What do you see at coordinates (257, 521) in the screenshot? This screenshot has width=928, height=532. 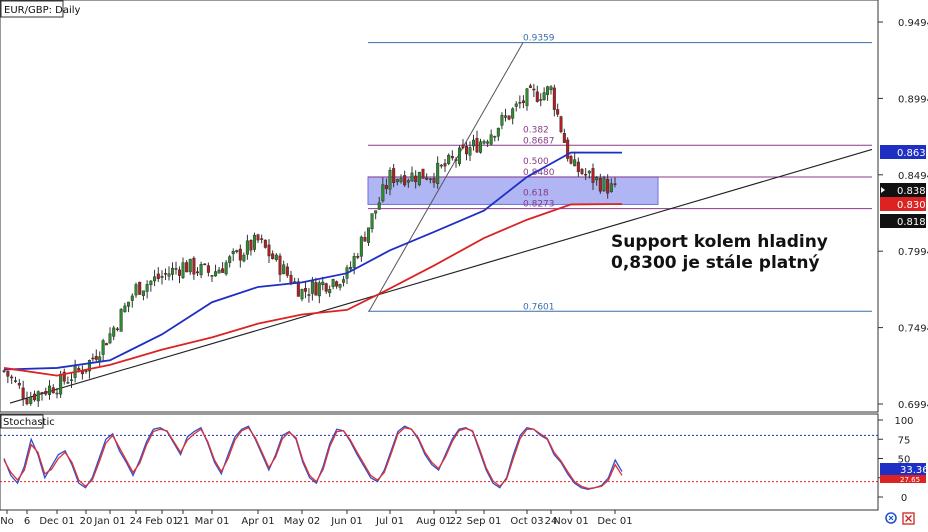 I see `x-tick-label: Apr 01` at bounding box center [257, 521].